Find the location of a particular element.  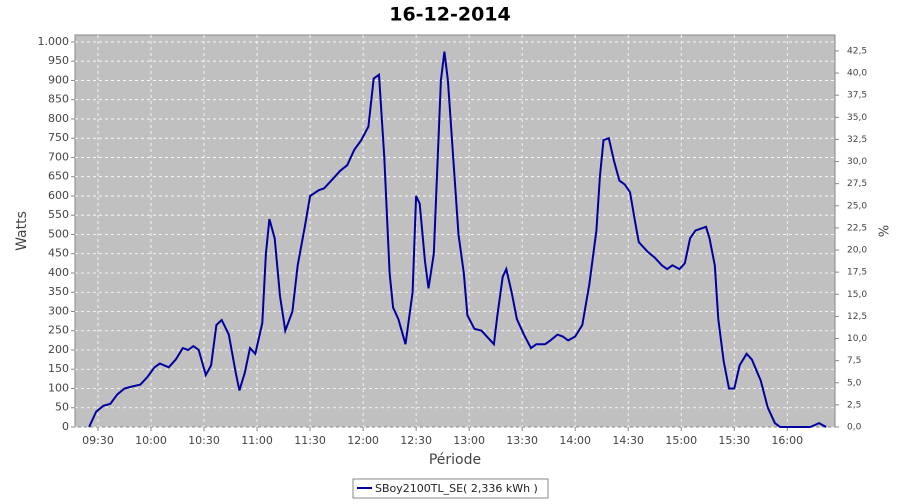

x-tick-label: 16:00 is located at coordinates (787, 440).